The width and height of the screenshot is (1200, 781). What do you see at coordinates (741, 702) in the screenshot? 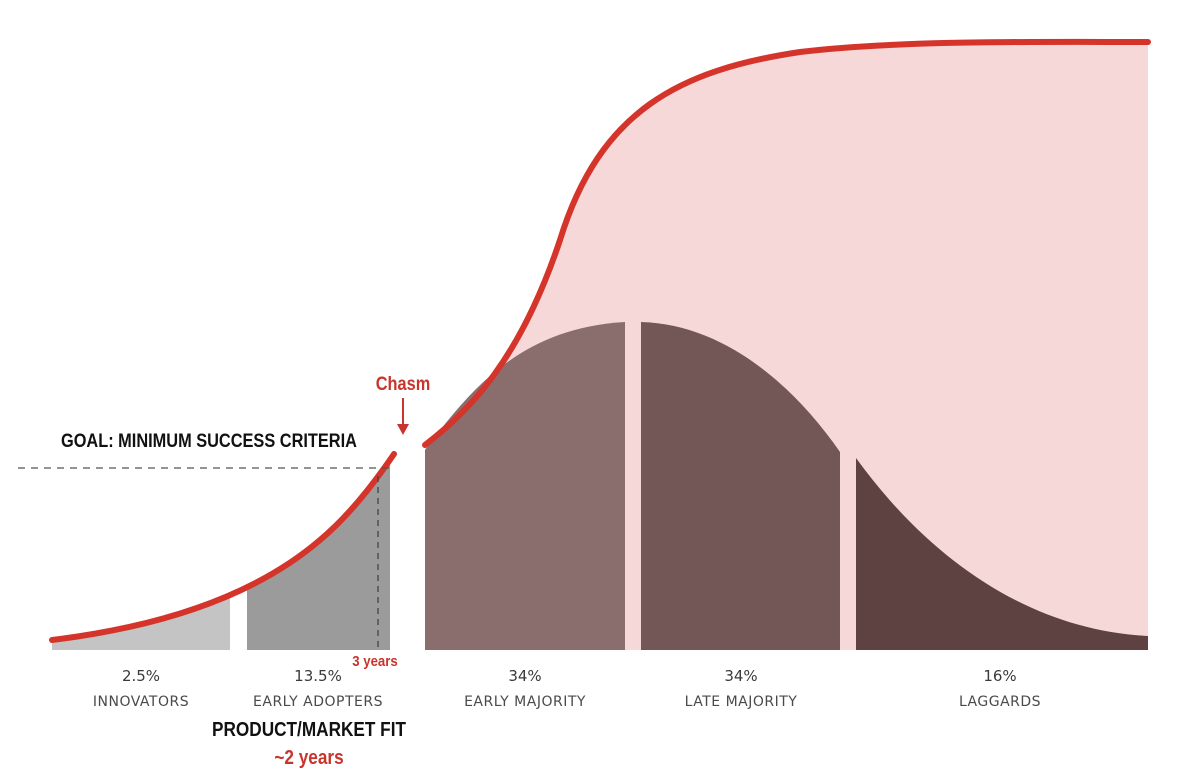
I see `late-majority-label: LATE MAJORITY` at bounding box center [741, 702].